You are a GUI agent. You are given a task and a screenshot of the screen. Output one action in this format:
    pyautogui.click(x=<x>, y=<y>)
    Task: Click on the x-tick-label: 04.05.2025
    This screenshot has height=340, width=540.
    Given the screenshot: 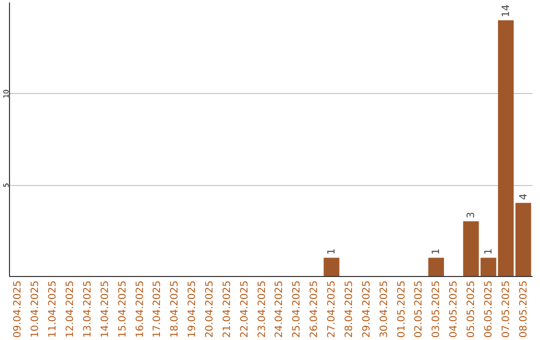 What is the action you would take?
    pyautogui.click(x=454, y=309)
    